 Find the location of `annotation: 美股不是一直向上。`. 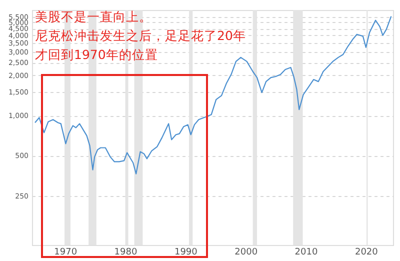

annotation: 美股不是一直向上。 is located at coordinates (93, 16).